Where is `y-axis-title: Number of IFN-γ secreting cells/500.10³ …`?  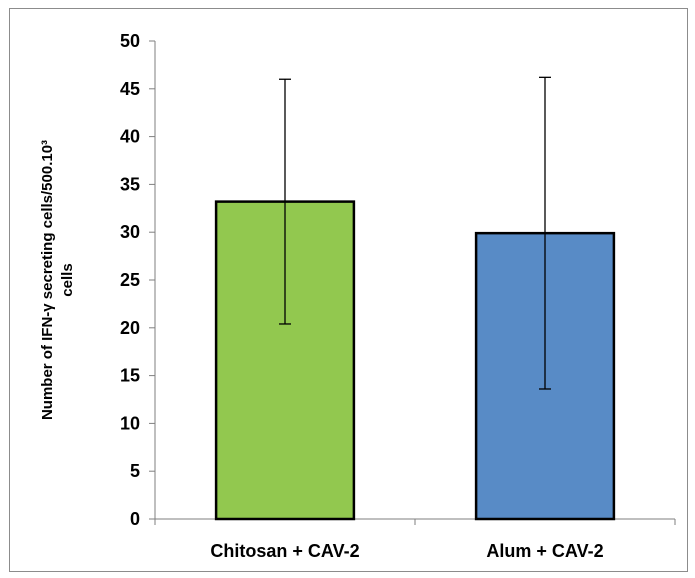 y-axis-title: Number of IFN-γ secreting cells/500.10³ … is located at coordinates (57, 280).